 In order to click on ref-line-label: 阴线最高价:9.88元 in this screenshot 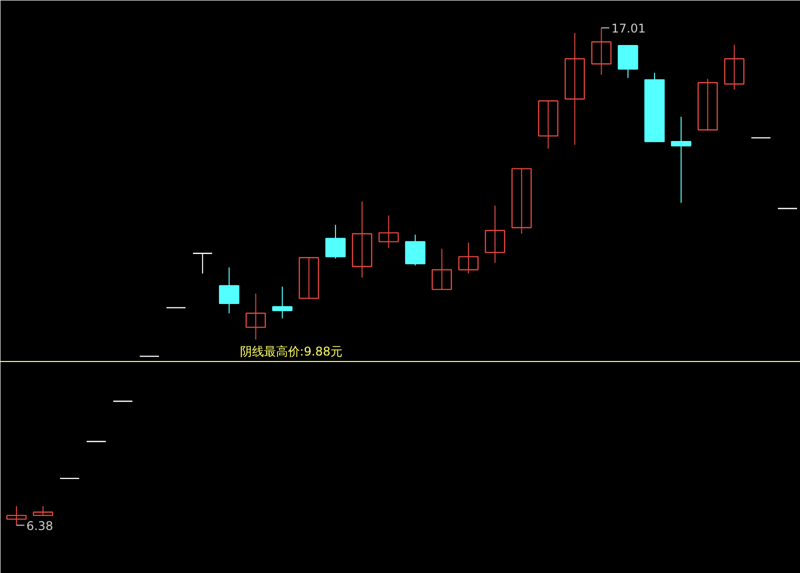, I will do `click(291, 351)`.